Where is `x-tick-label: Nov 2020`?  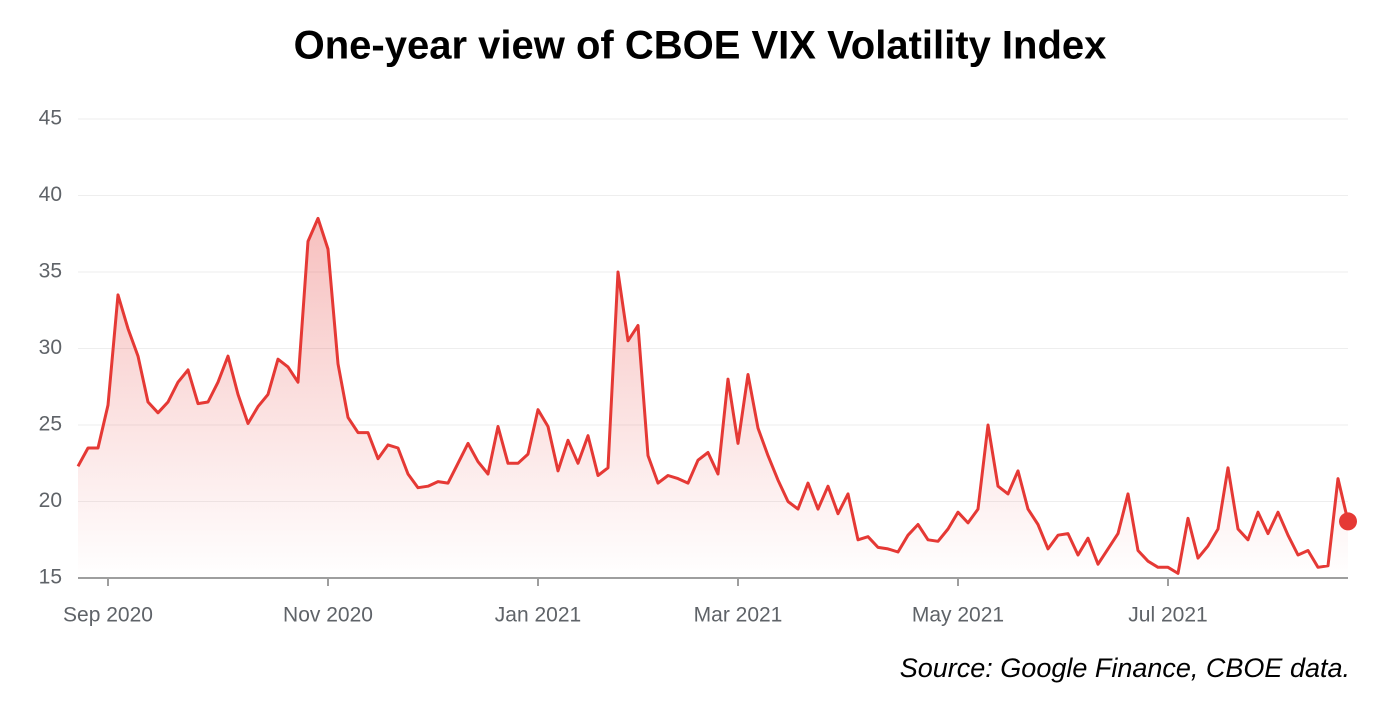
x-tick-label: Nov 2020 is located at coordinates (328, 615).